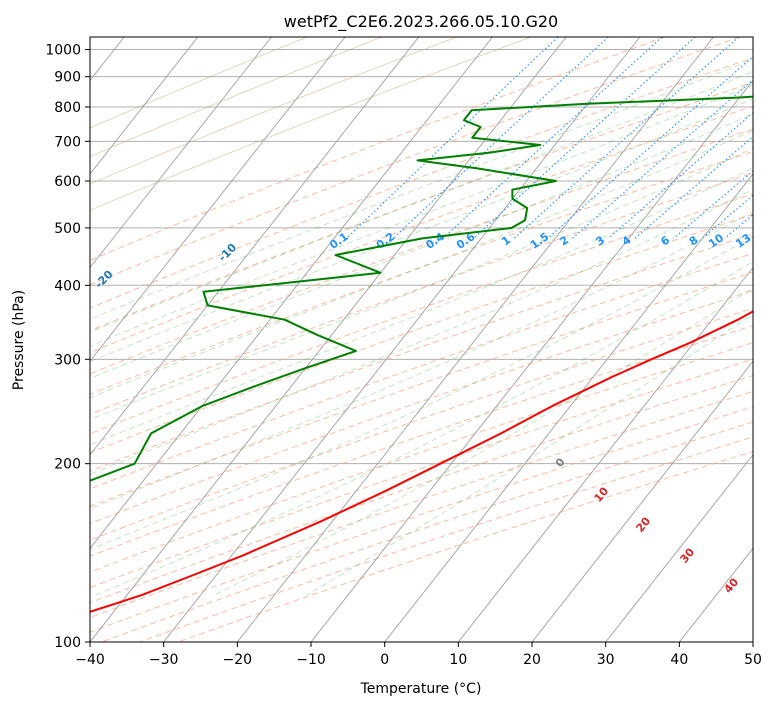 This screenshot has width=775, height=708. What do you see at coordinates (458, 660) in the screenshot?
I see `x-tick-label: 10` at bounding box center [458, 660].